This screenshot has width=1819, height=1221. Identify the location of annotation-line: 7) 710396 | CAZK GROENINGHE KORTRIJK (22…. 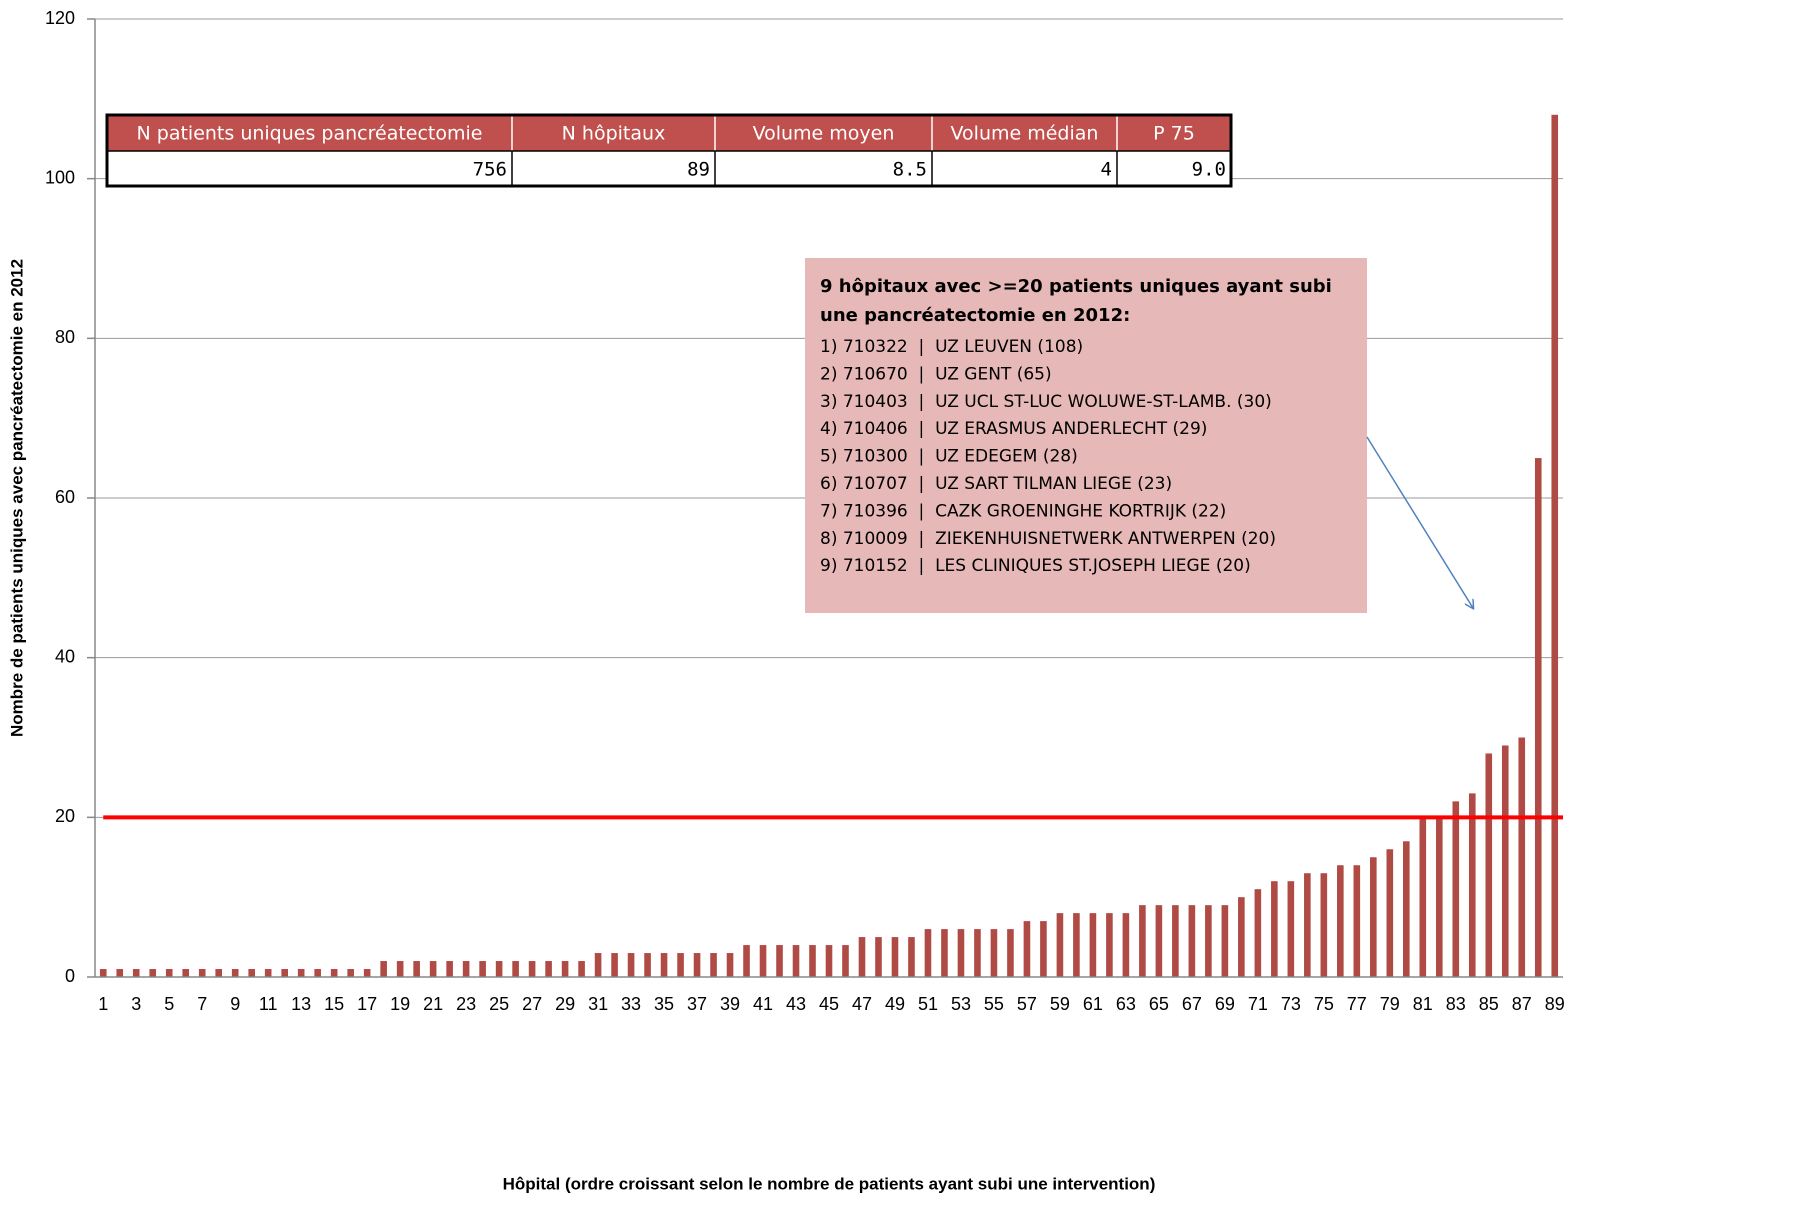
(1023, 511).